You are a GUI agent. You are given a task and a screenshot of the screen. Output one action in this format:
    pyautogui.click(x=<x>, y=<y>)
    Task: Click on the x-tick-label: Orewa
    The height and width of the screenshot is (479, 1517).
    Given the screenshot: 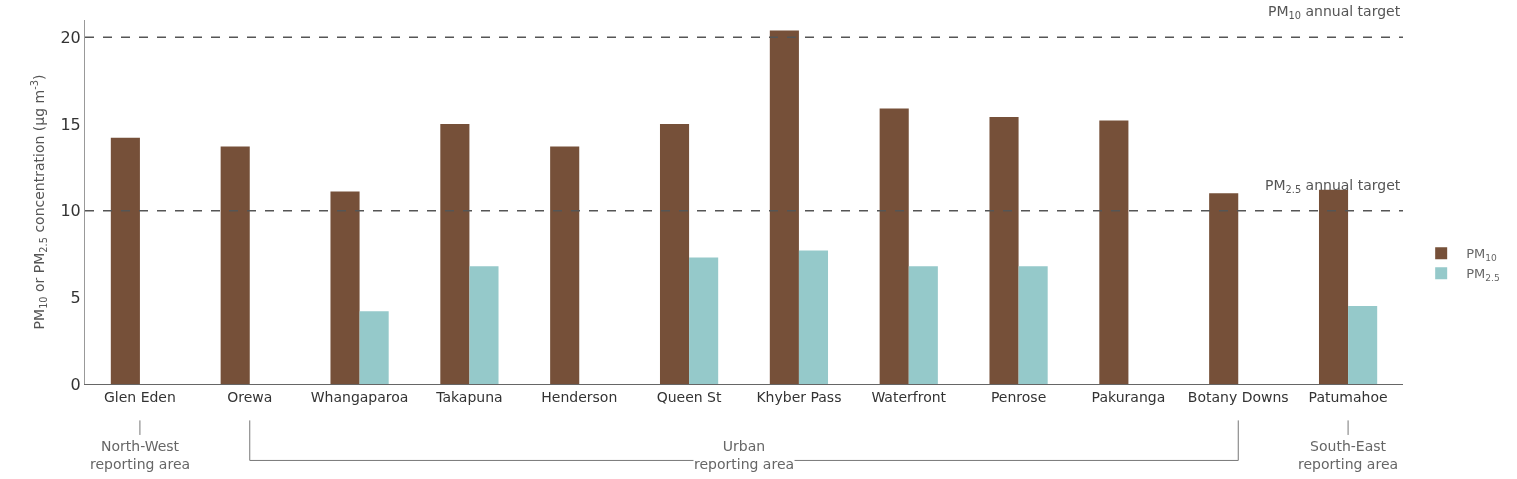 What is the action you would take?
    pyautogui.click(x=250, y=396)
    